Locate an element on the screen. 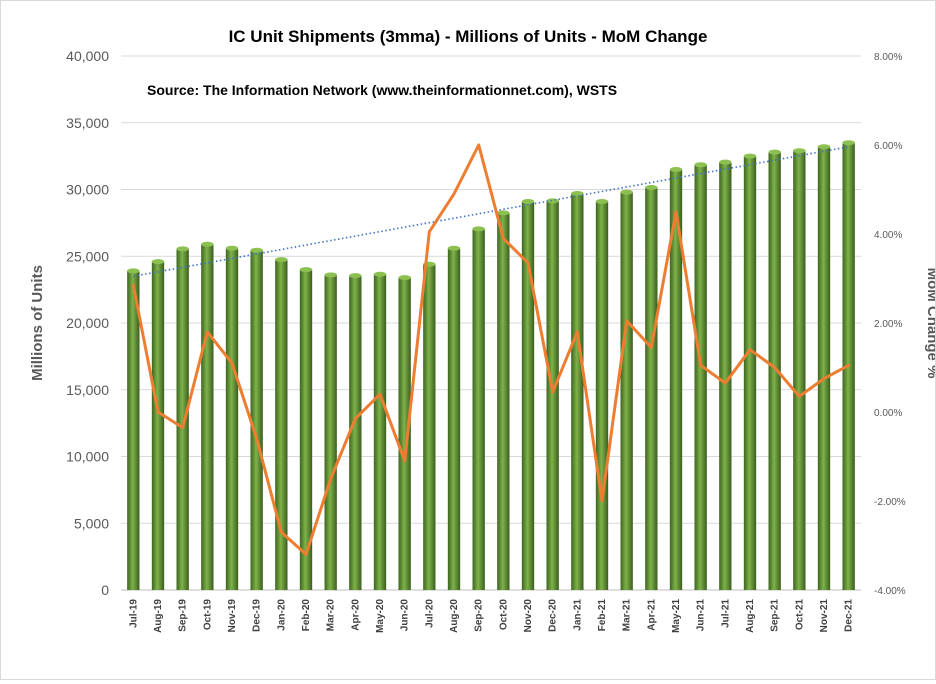 The height and width of the screenshot is (684, 936). y2-tick-label: 8.00% is located at coordinates (888, 57).